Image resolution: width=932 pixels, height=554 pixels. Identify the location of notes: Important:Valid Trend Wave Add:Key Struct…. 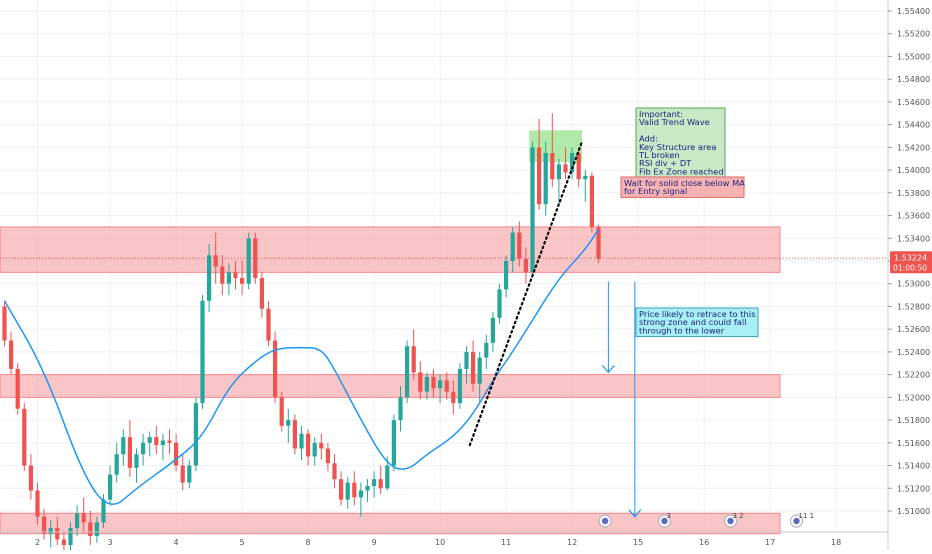
(689, 222).